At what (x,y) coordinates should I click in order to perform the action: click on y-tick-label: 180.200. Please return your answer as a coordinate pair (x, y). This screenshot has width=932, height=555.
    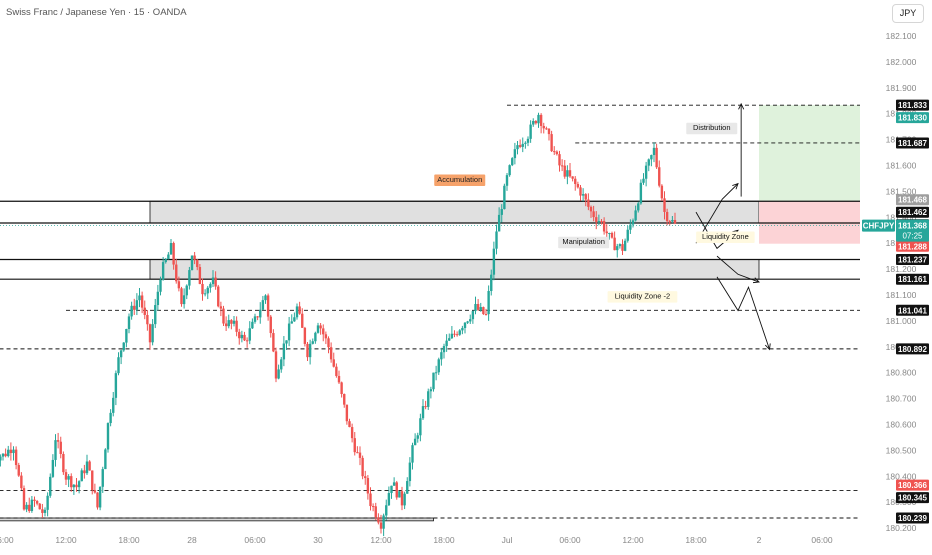
    Looking at the image, I should click on (901, 528).